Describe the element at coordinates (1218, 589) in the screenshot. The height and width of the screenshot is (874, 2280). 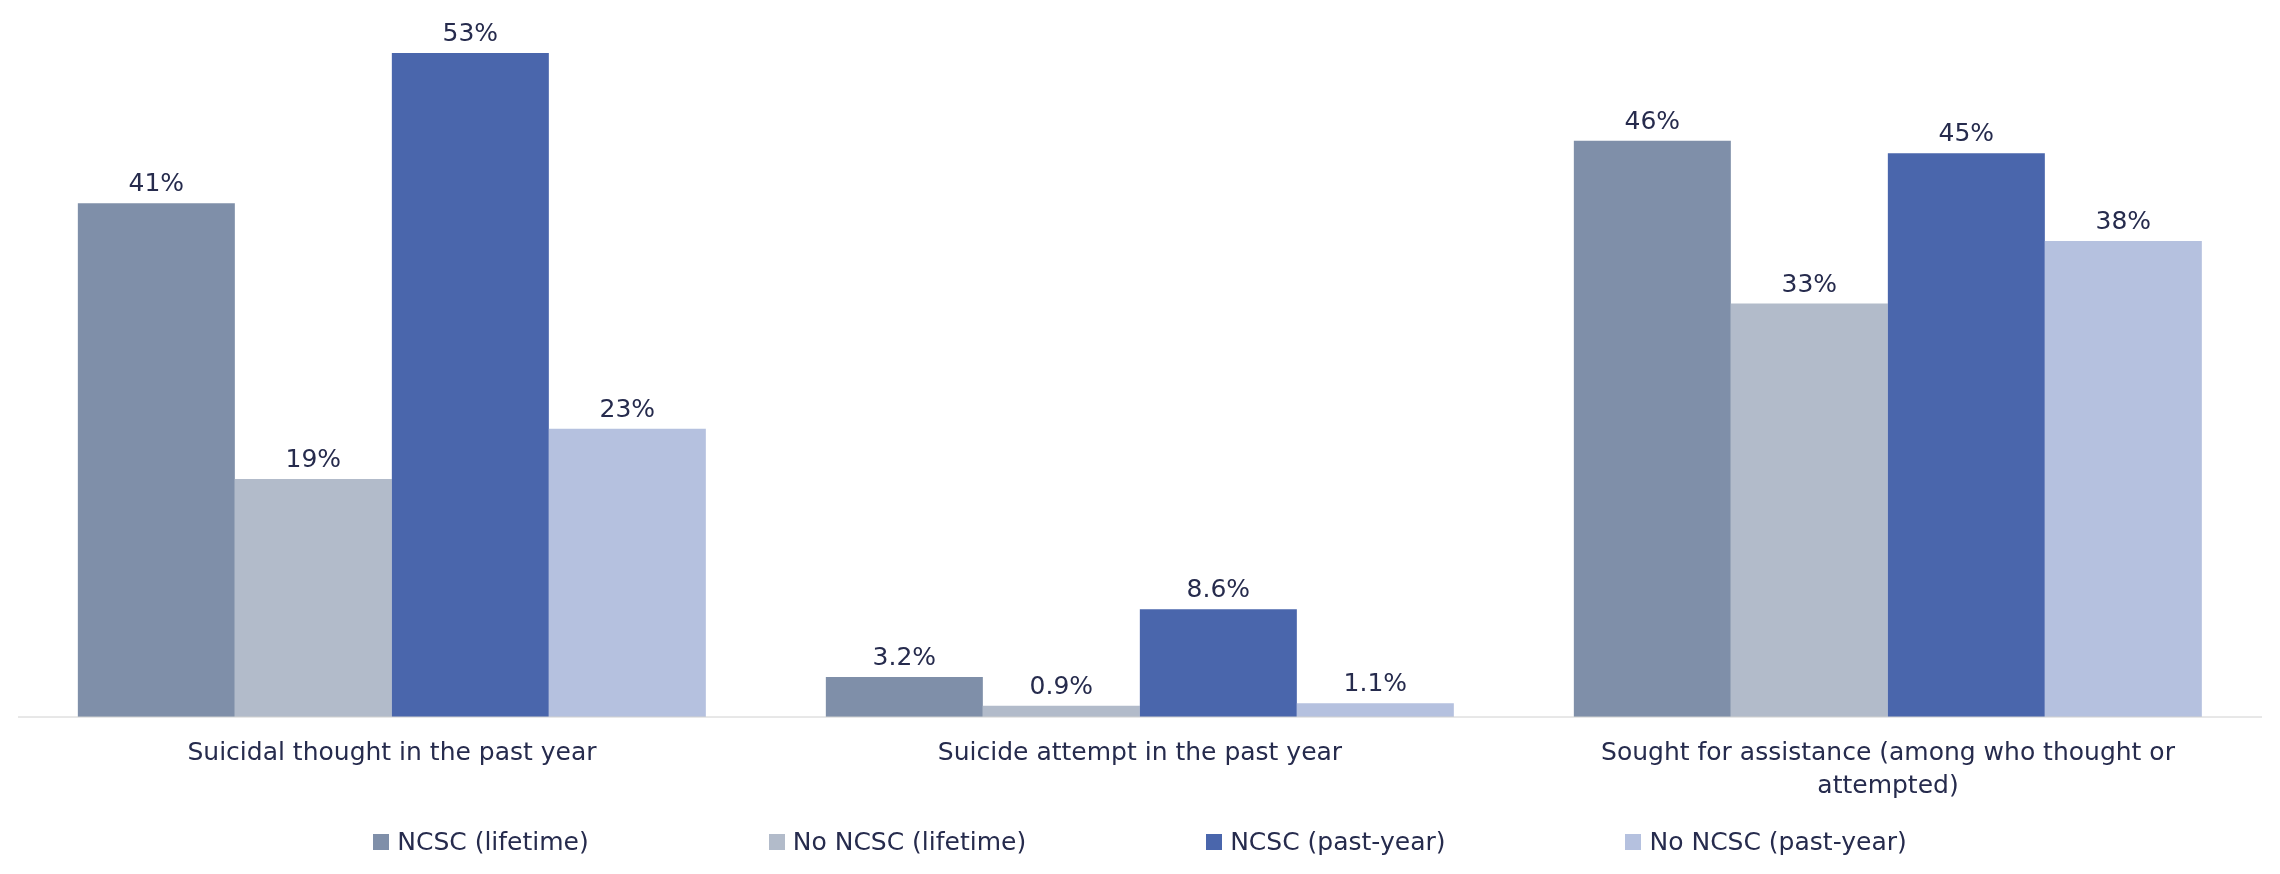
I see `data-label: 8.6%` at that location.